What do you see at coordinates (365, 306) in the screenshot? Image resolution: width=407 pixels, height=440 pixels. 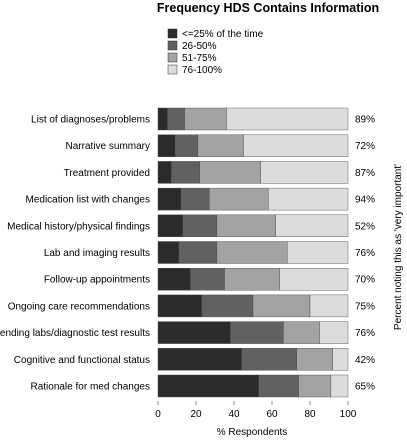 I see `right-value-7: 75%` at bounding box center [365, 306].